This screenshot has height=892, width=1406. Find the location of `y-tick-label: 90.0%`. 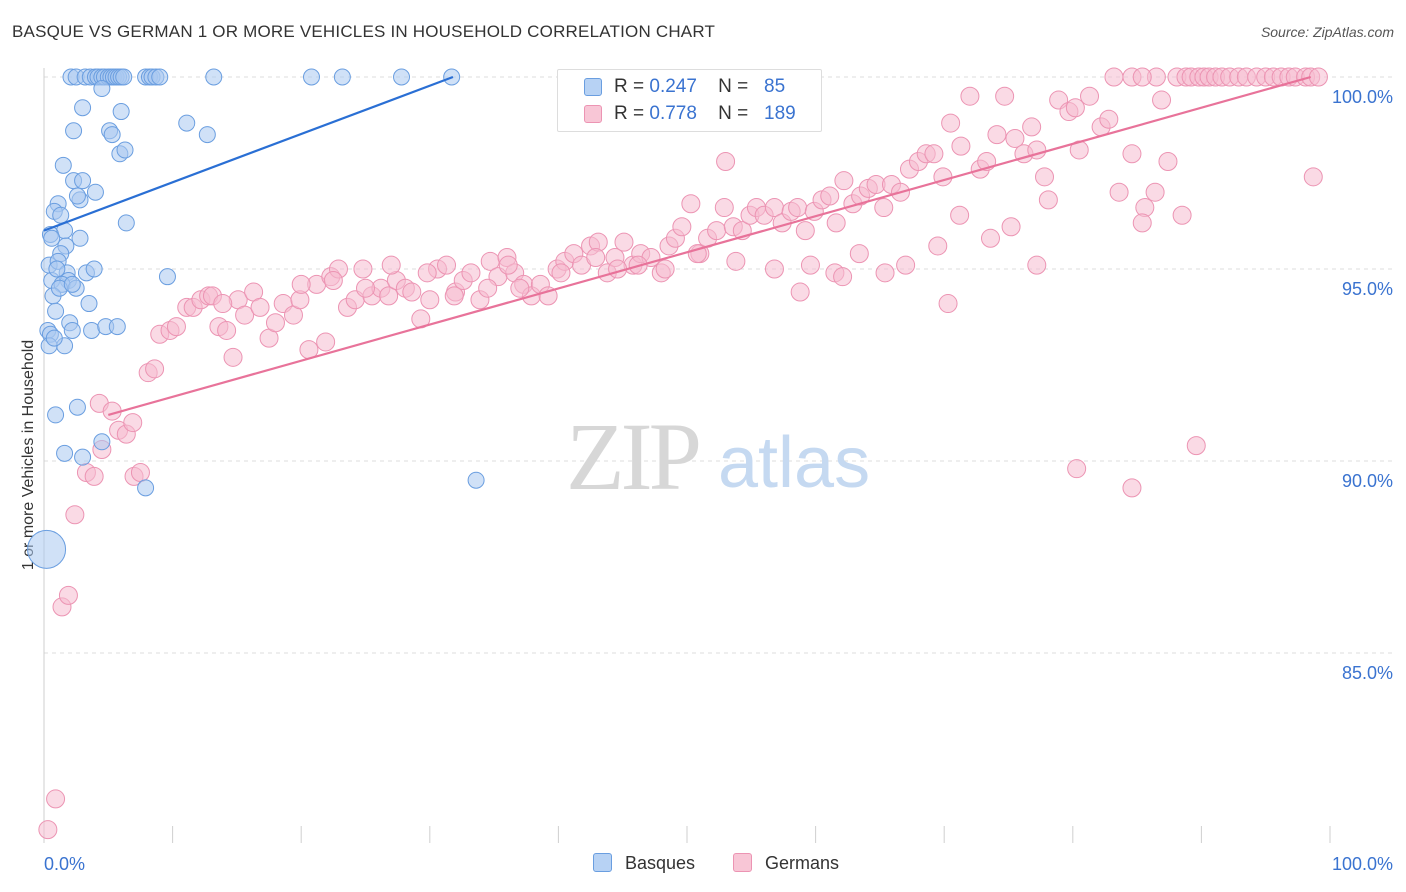

y-tick-label: 90.0% is located at coordinates (1367, 481).